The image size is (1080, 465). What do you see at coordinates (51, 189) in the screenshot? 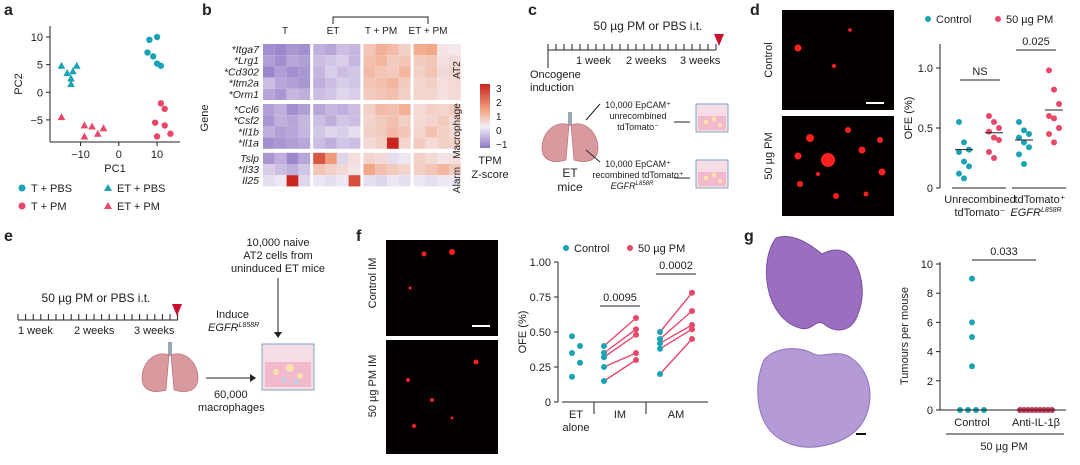
I see `legend-label-t-pbs: T + PBS` at bounding box center [51, 189].